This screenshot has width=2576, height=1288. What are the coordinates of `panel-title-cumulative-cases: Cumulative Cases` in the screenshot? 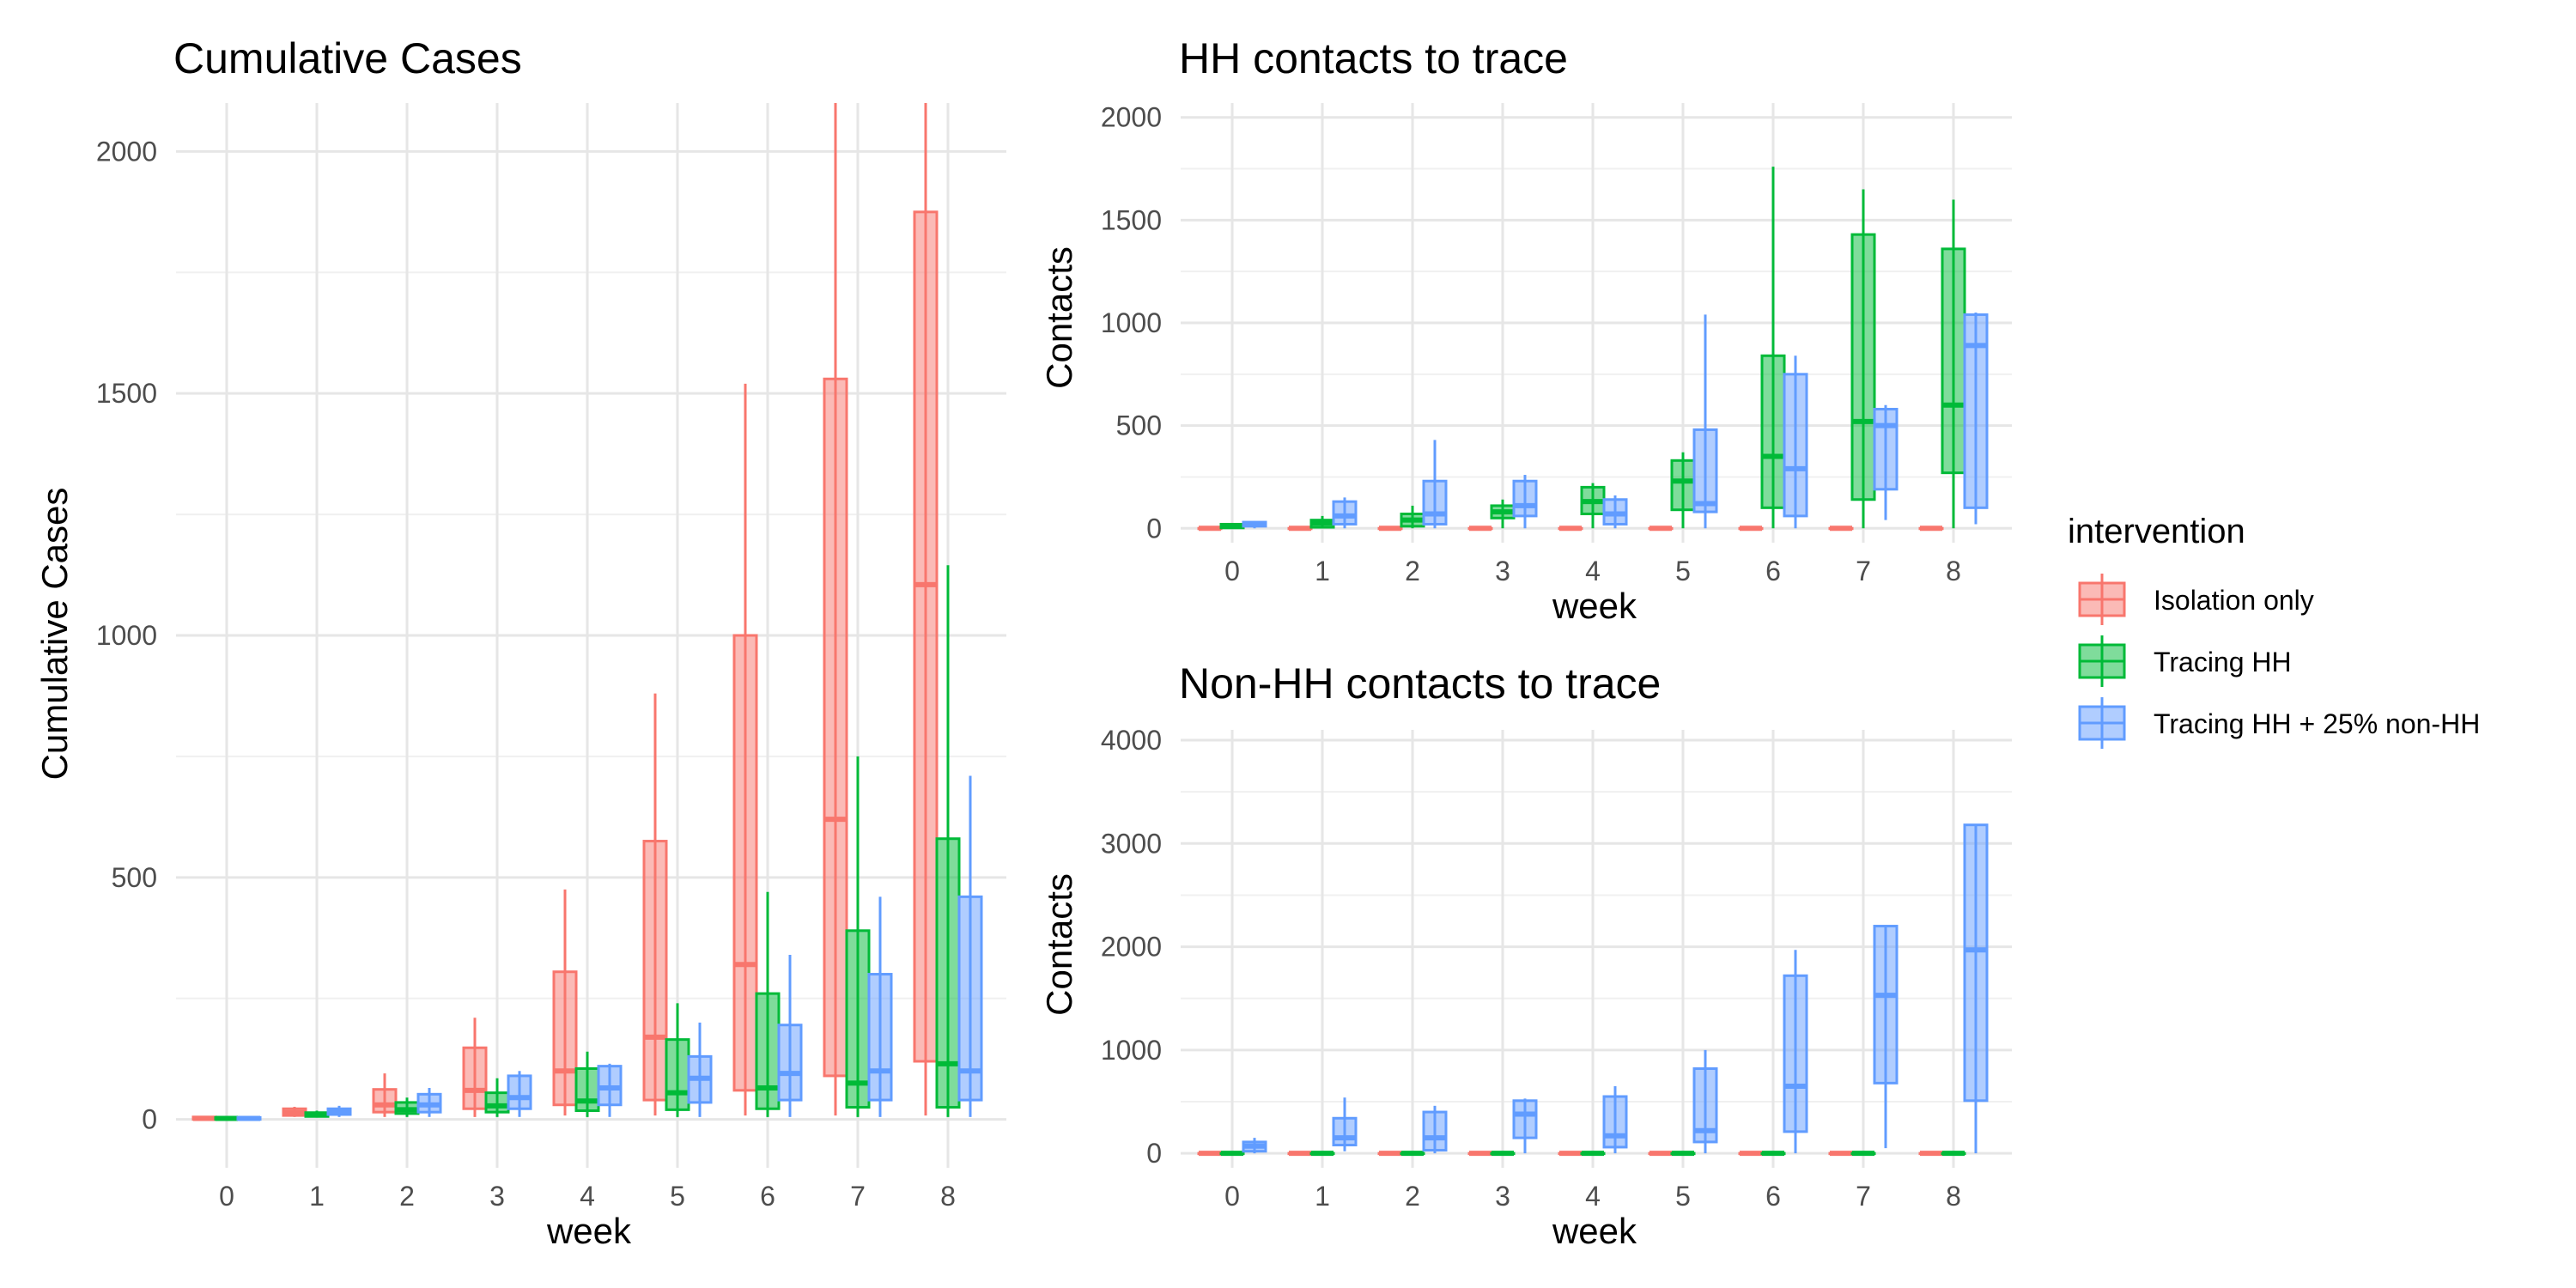 It's located at (347, 58).